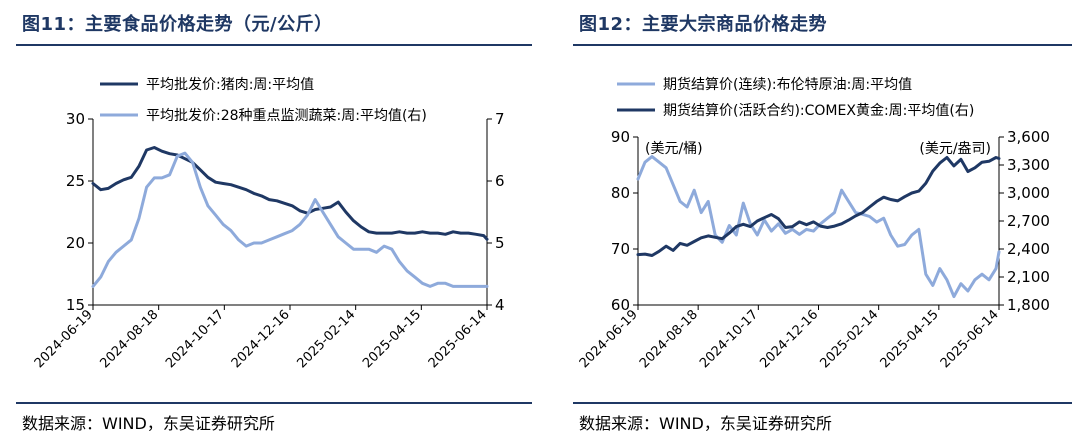 The width and height of the screenshot is (1080, 436). What do you see at coordinates (620, 305) in the screenshot?
I see `left-y-tick-label: 60` at bounding box center [620, 305].